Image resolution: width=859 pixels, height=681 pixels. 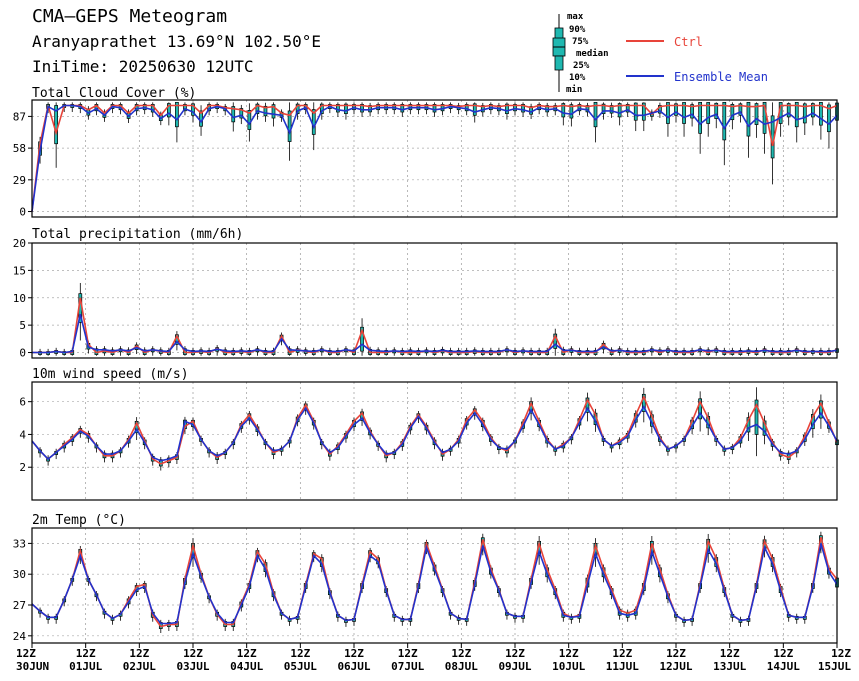 I want to click on x-tick-date-label: 11JUL, so click(x=622, y=666).